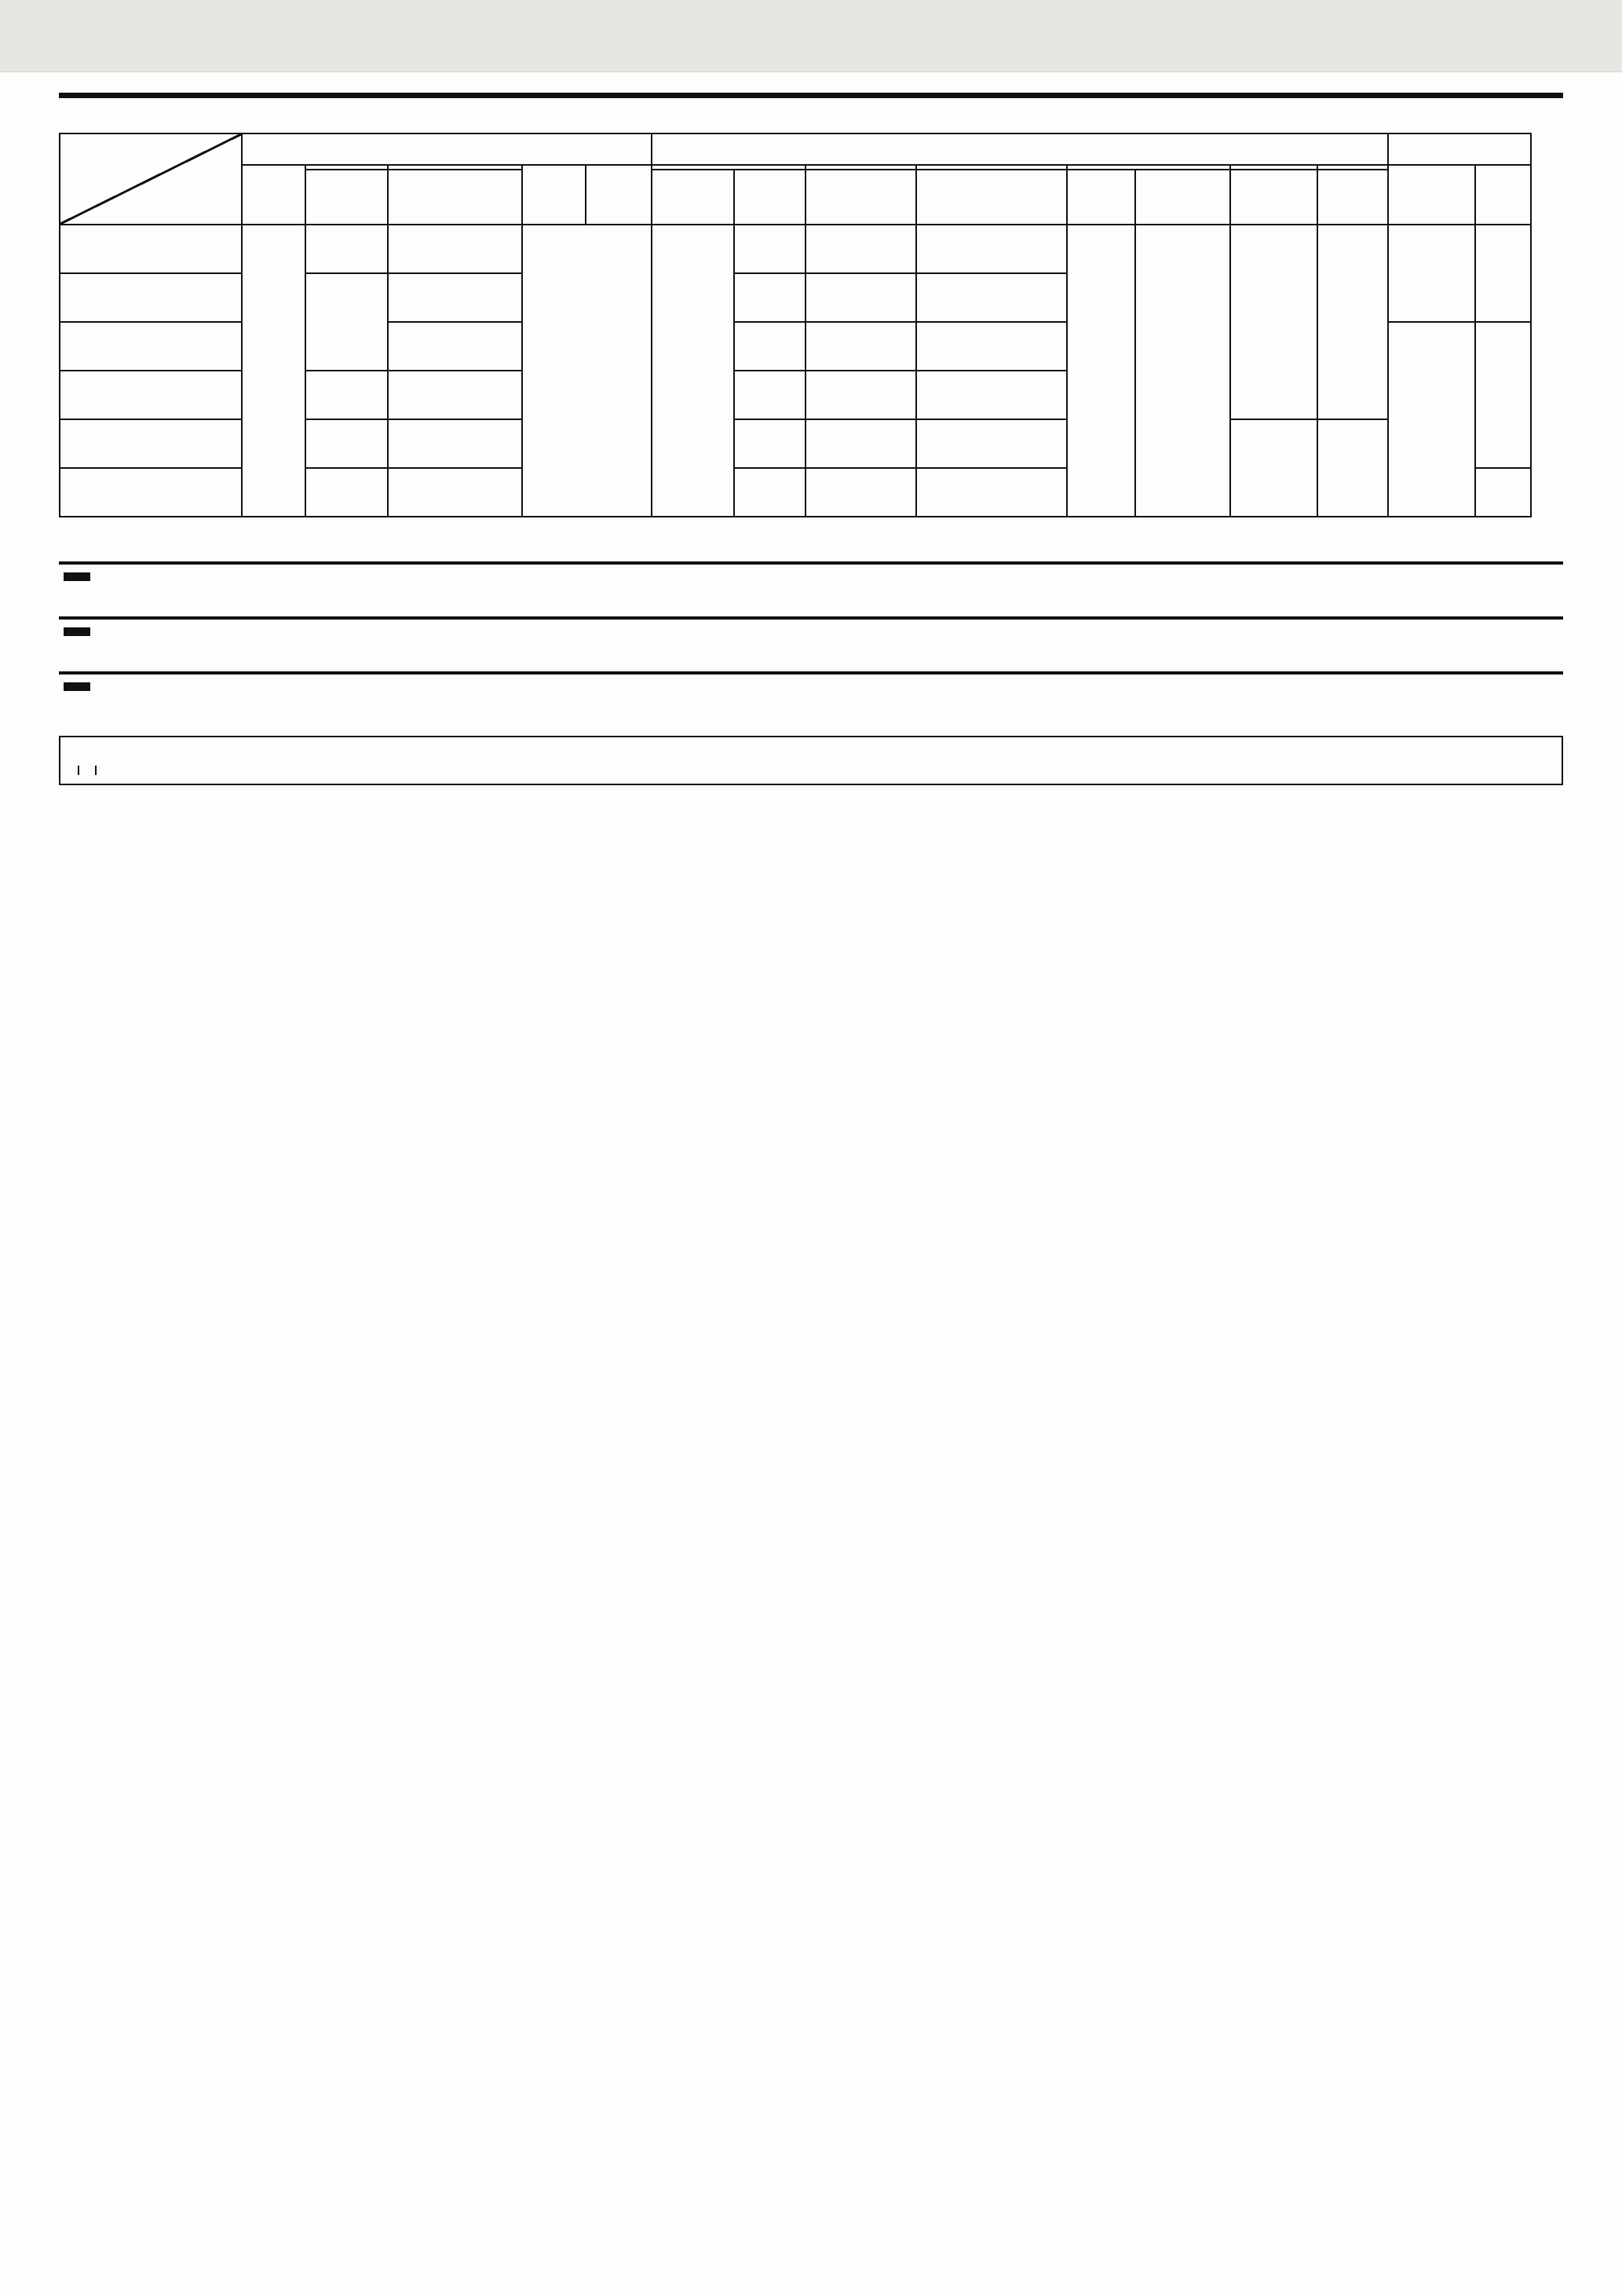  What do you see at coordinates (87, 771) in the screenshot?
I see `flammability-note` at bounding box center [87, 771].